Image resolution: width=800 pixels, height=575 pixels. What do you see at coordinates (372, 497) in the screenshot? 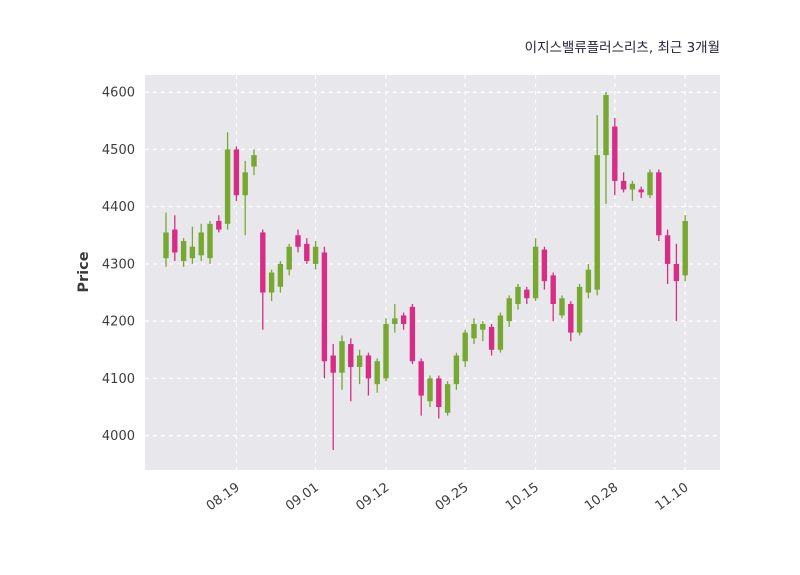
I see `x-tick-label: 09.12` at bounding box center [372, 497].